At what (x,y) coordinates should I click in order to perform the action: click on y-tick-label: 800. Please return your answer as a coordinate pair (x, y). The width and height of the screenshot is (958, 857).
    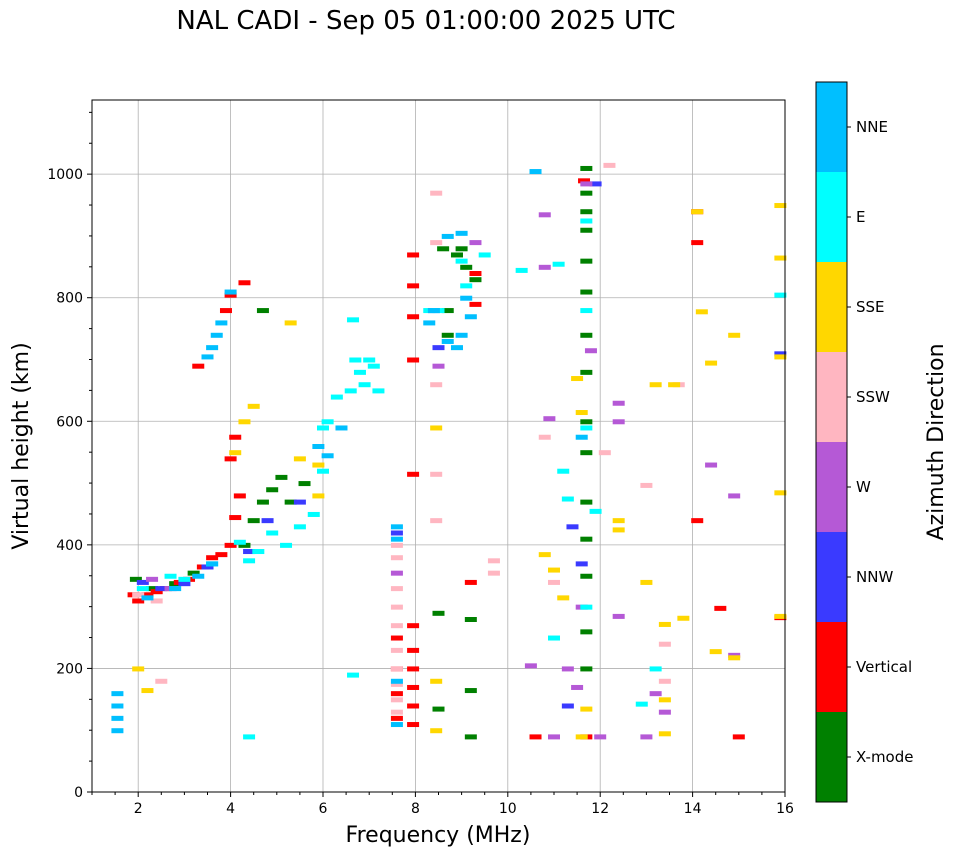
    Looking at the image, I should click on (69, 299).